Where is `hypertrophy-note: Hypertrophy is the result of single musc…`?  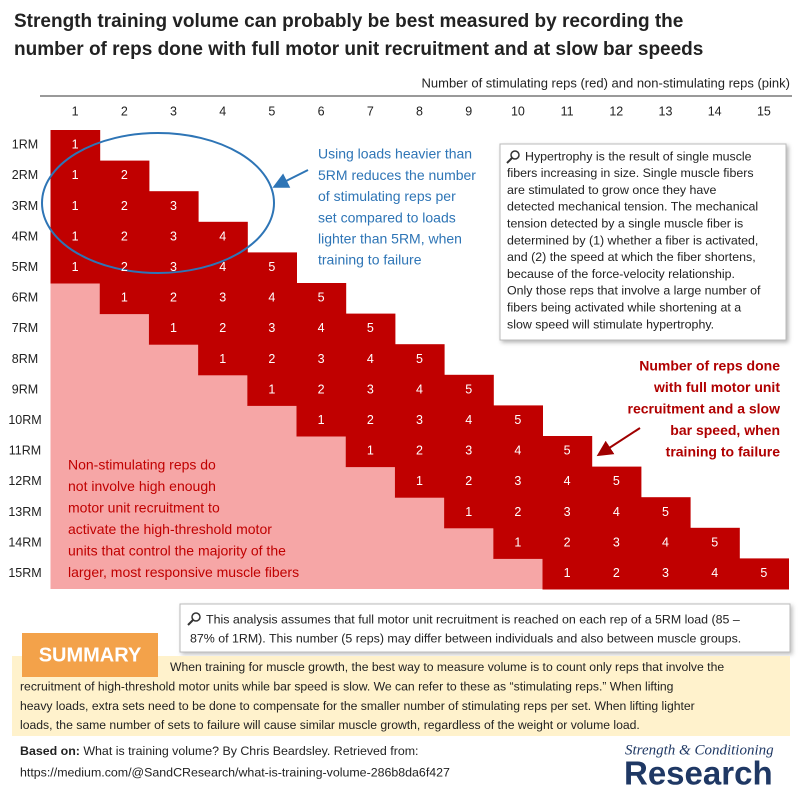
hypertrophy-note: Hypertrophy is the result of single musc… is located at coordinates (638, 156).